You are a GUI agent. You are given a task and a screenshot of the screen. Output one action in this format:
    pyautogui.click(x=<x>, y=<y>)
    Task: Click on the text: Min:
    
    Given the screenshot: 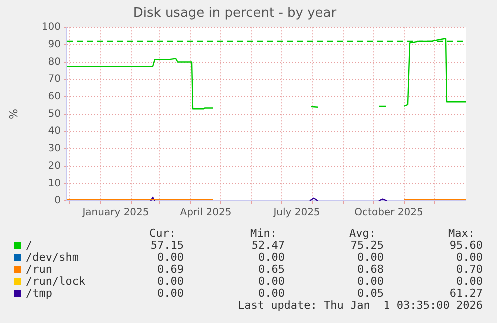 What is the action you would take?
    pyautogui.click(x=263, y=233)
    